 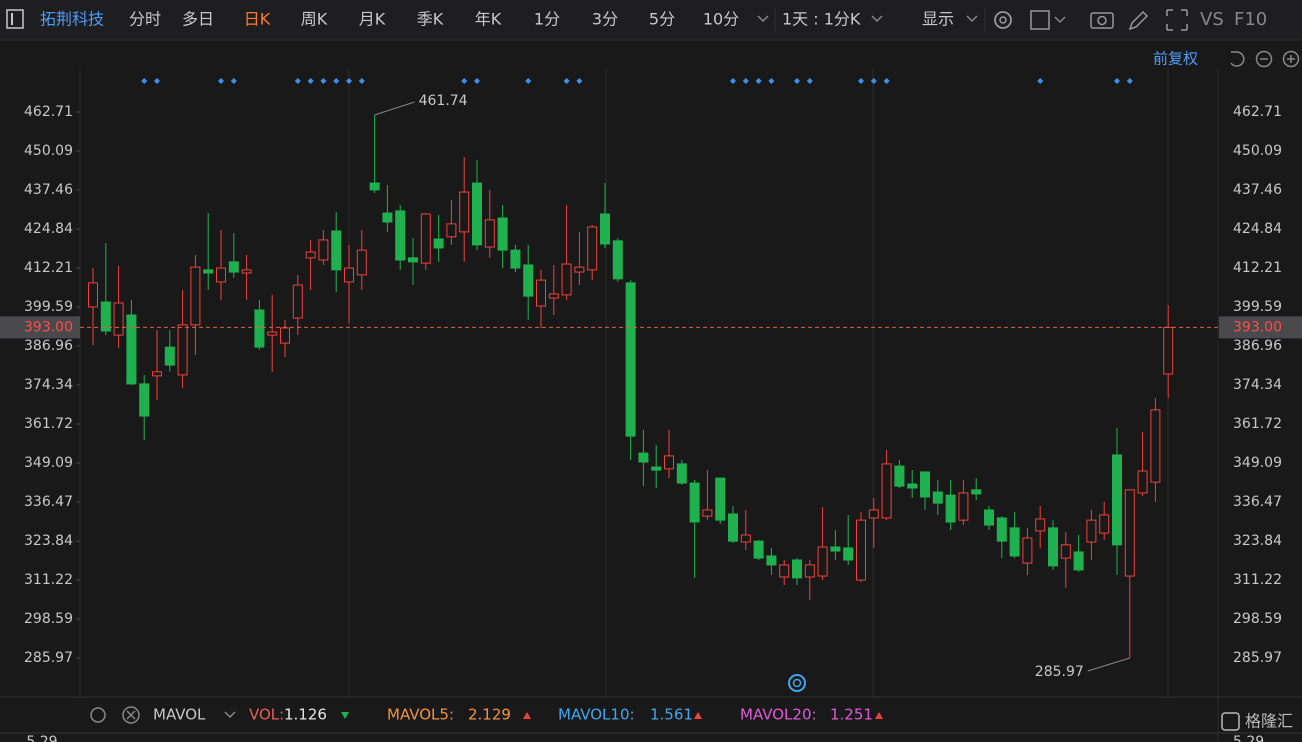 What do you see at coordinates (1003, 20) in the screenshot?
I see `settings-icon` at bounding box center [1003, 20].